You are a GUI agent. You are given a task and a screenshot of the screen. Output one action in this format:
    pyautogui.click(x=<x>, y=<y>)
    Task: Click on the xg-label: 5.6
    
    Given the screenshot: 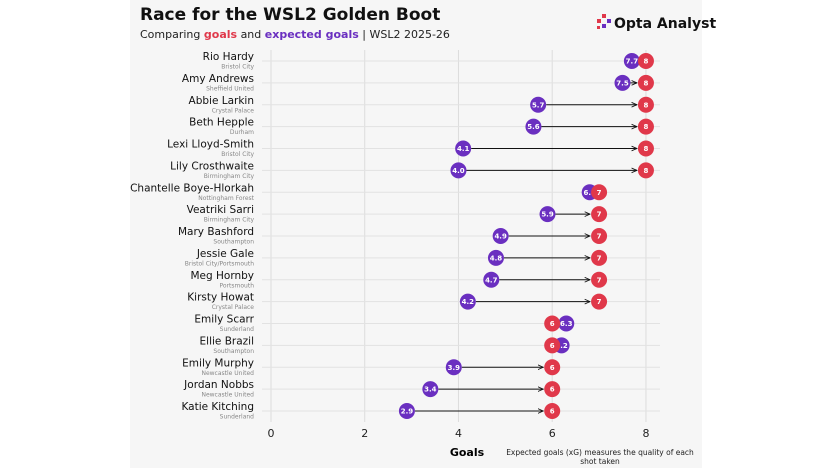 What is the action you would take?
    pyautogui.click(x=533, y=127)
    